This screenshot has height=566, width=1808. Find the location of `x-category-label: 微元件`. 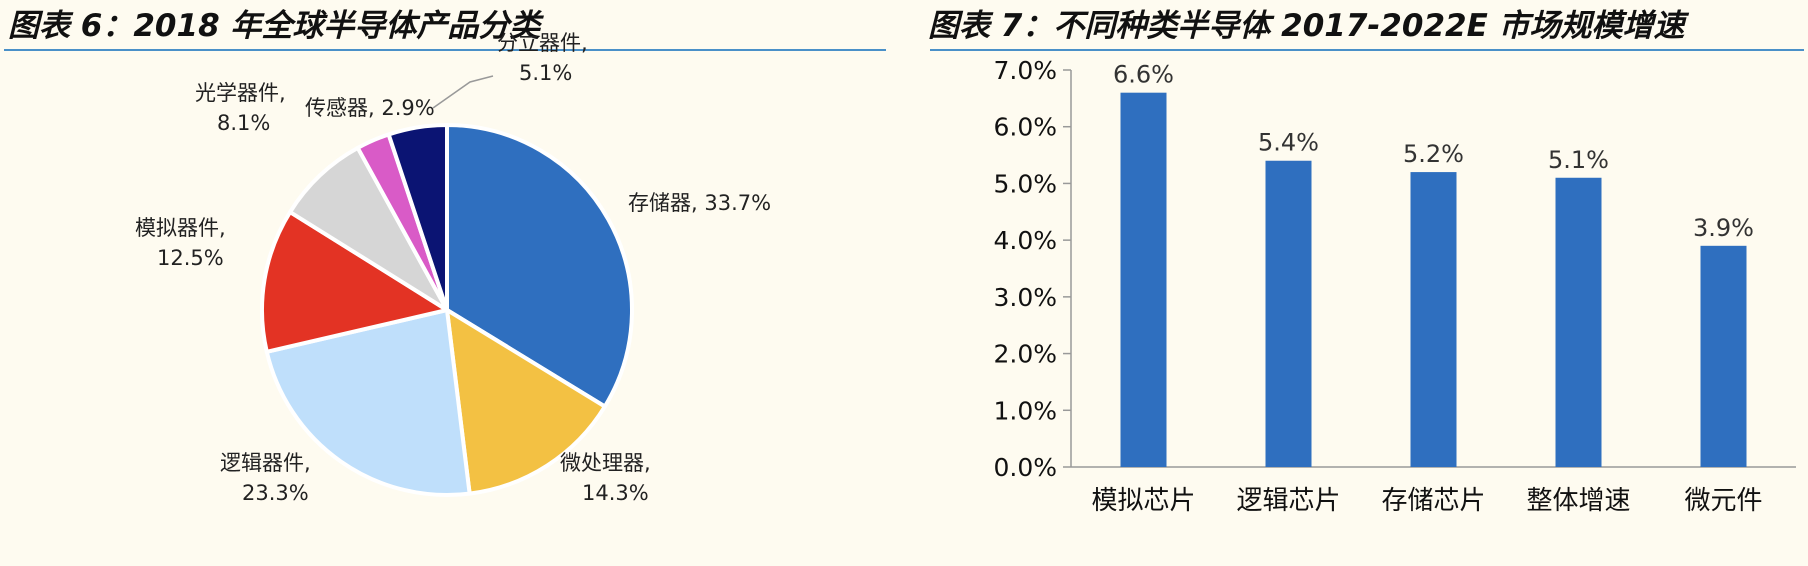

x-category-label: 微元件 is located at coordinates (1723, 501).